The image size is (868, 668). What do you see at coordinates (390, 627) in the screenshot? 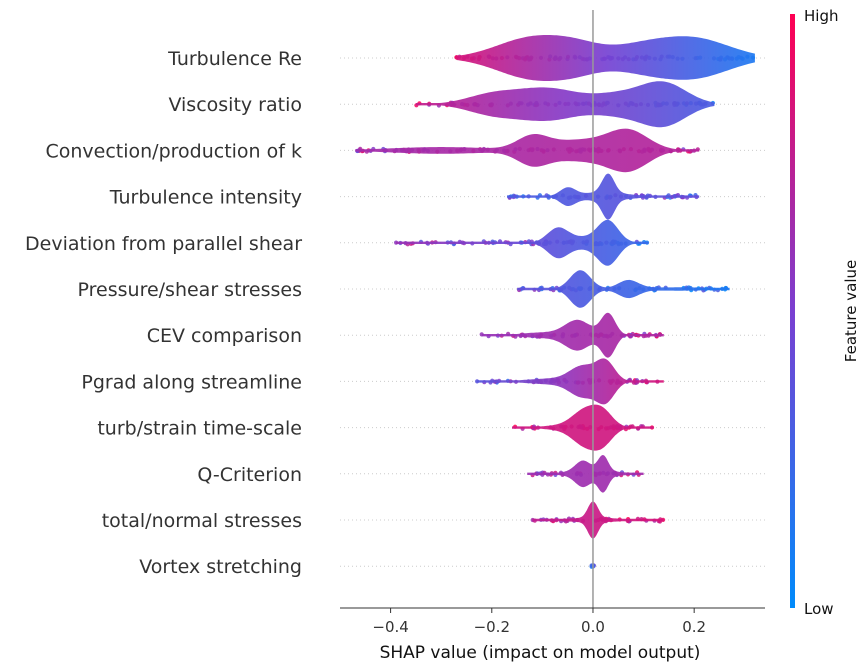
I see `x-tick-label: −0.4` at bounding box center [390, 627].